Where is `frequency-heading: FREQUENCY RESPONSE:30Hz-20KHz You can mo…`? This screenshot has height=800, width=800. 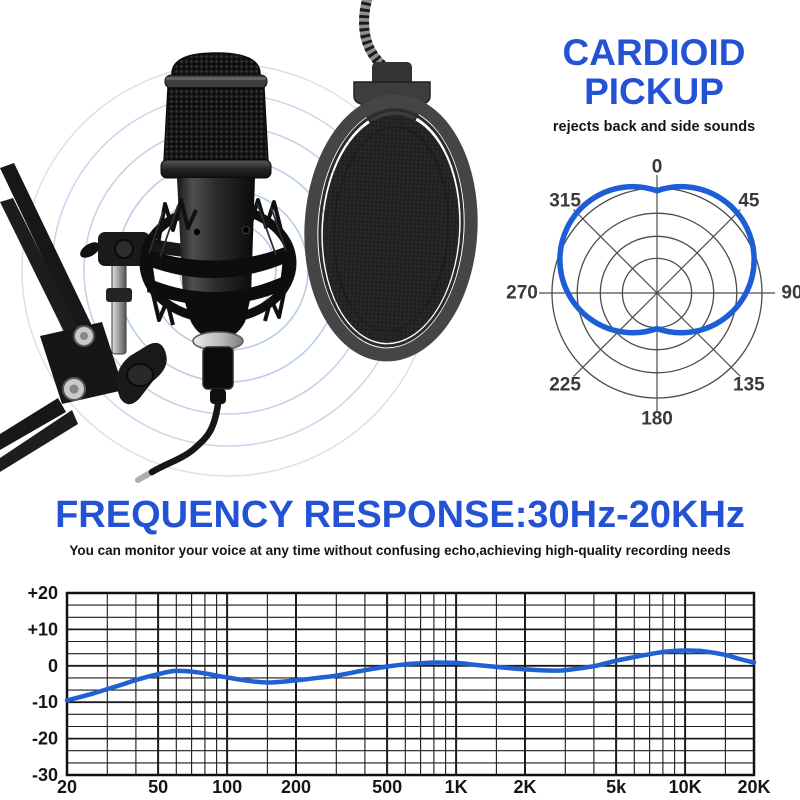
frequency-heading: FREQUENCY RESPONSE:30Hz-20KHz You can mo… is located at coordinates (400, 526).